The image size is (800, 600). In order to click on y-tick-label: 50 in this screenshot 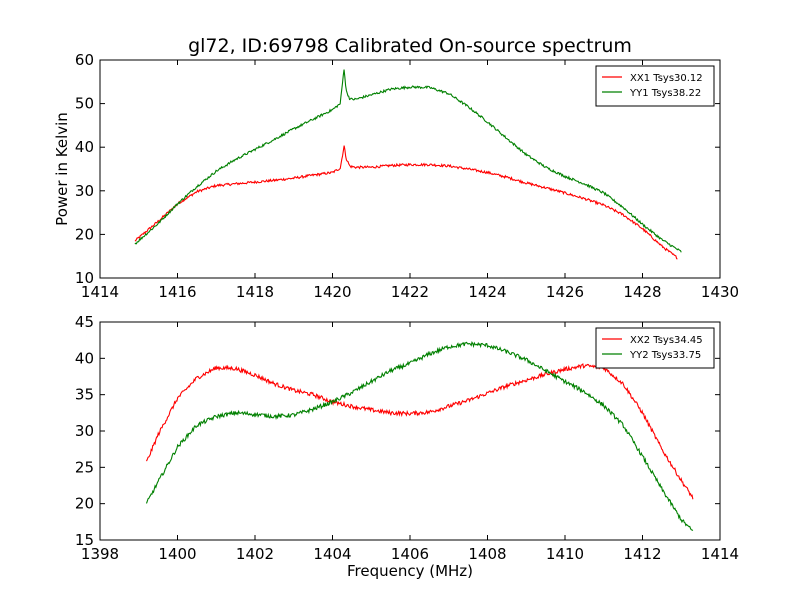, I will do `click(84, 104)`.